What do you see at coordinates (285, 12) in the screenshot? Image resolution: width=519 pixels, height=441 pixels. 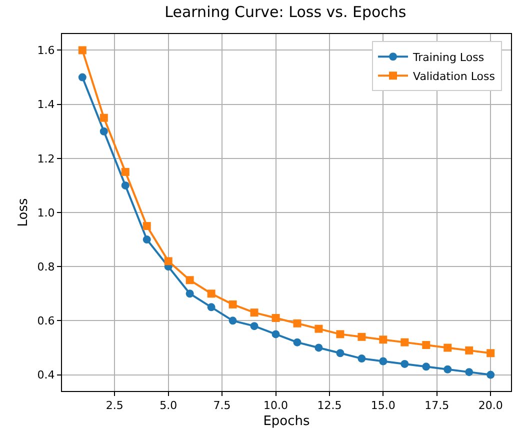 I see `chart-title: Learning Curve: Loss vs. Epochs` at bounding box center [285, 12].